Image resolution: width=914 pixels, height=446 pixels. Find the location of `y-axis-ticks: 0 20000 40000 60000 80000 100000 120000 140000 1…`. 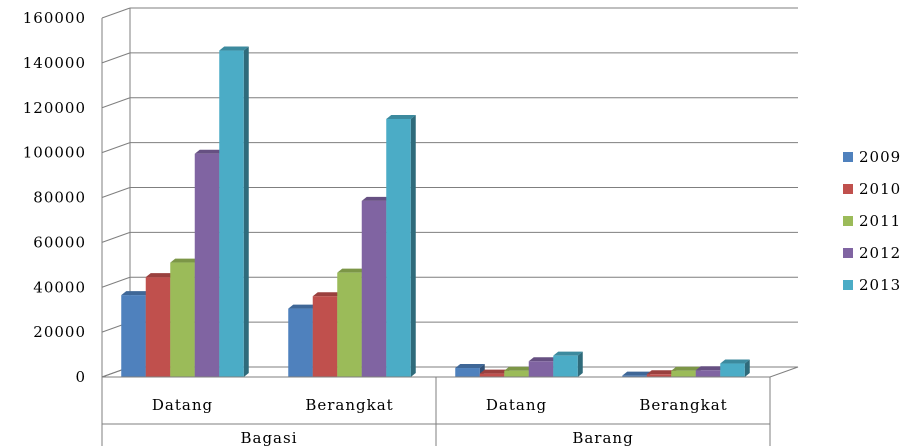

y-axis-ticks: 0 20000 40000 60000 80000 100000 120000 140000 1… is located at coordinates (54, 197).